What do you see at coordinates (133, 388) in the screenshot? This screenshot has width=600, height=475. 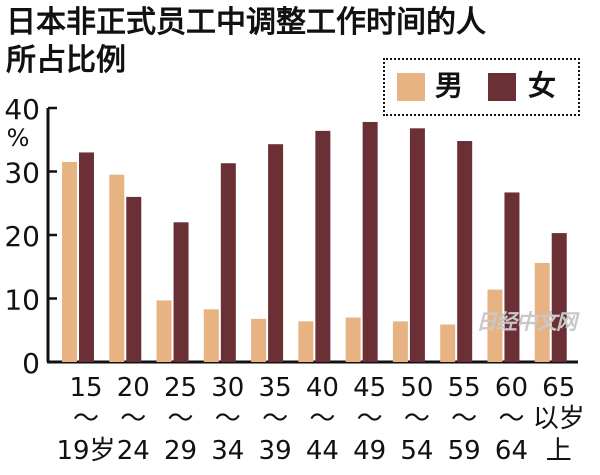 I see `x-tick-label-line1: 20` at bounding box center [133, 388].